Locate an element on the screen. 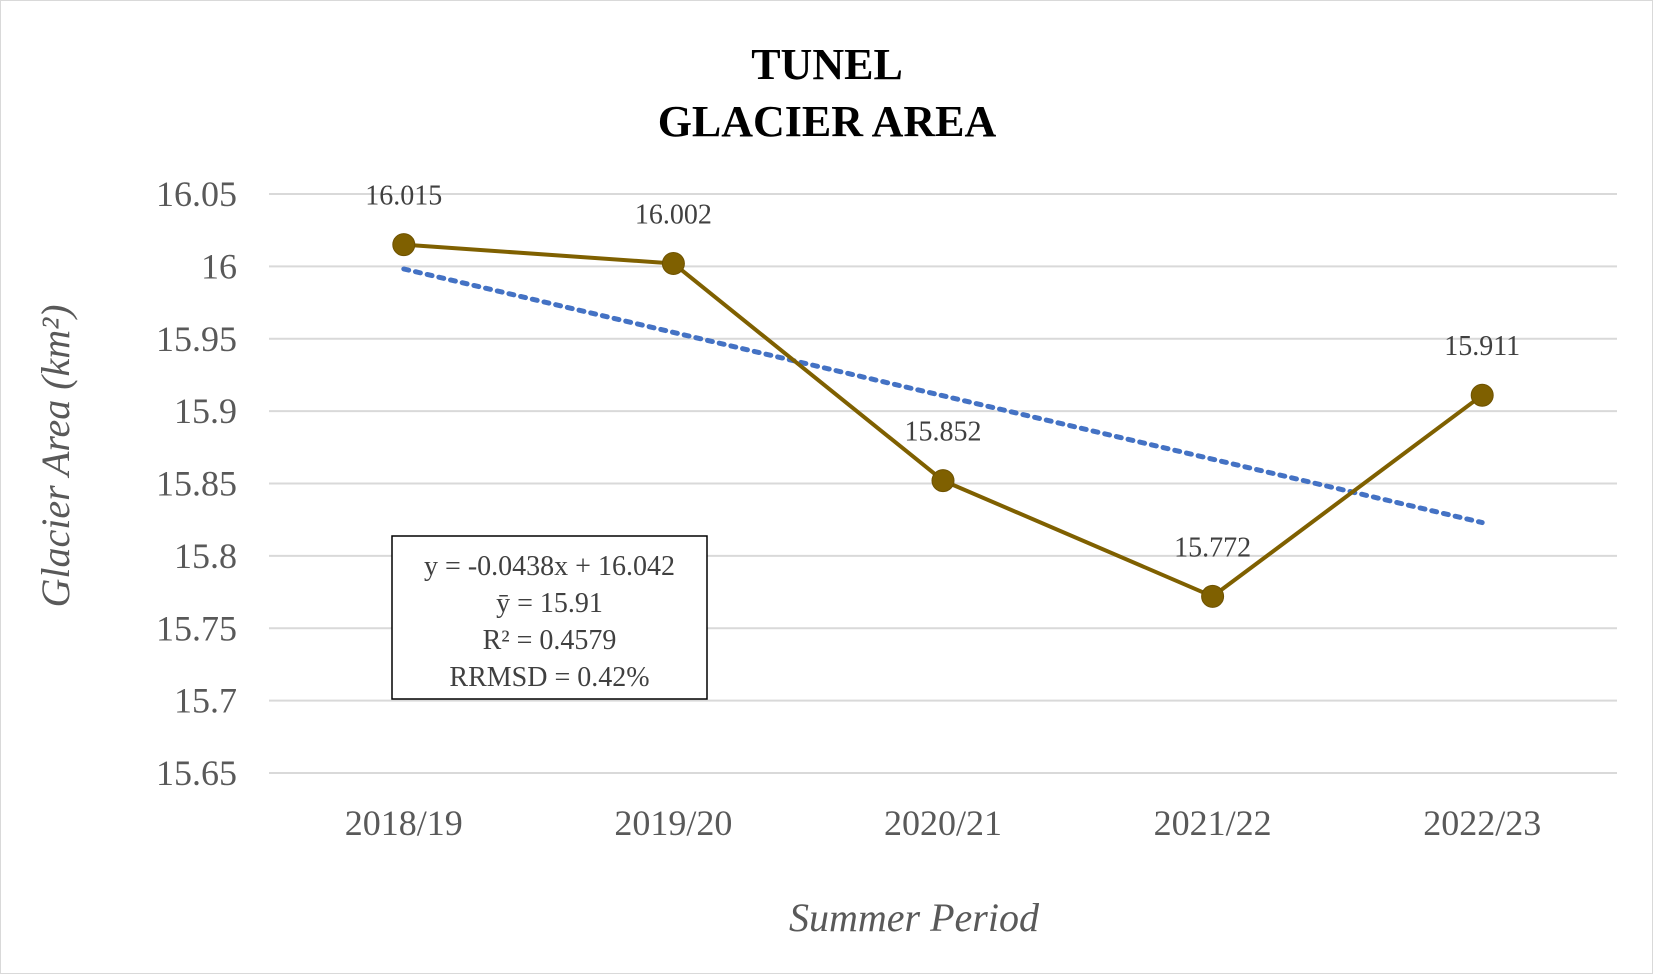 The image size is (1653, 975). y-tick-label: 15.85 is located at coordinates (196, 484).